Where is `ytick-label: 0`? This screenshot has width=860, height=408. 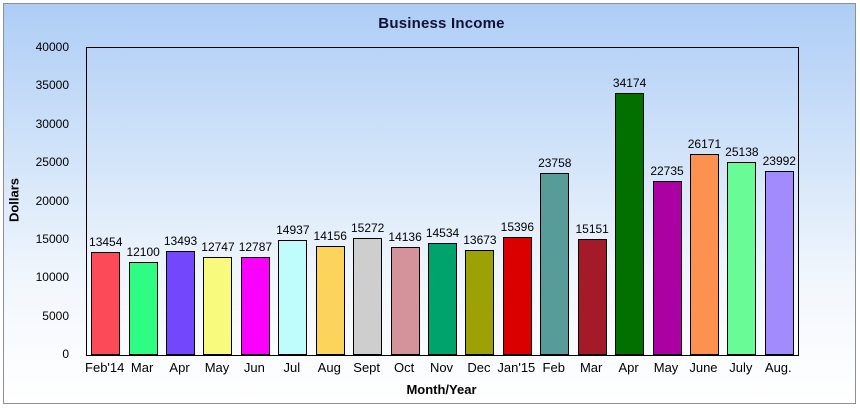
ytick-label: 0 is located at coordinates (65, 354).